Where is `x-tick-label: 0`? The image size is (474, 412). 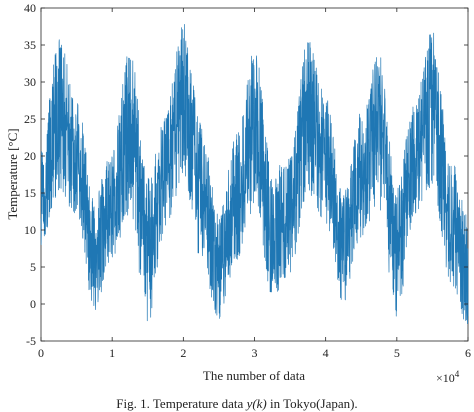
x-tick-label: 0 is located at coordinates (41, 353).